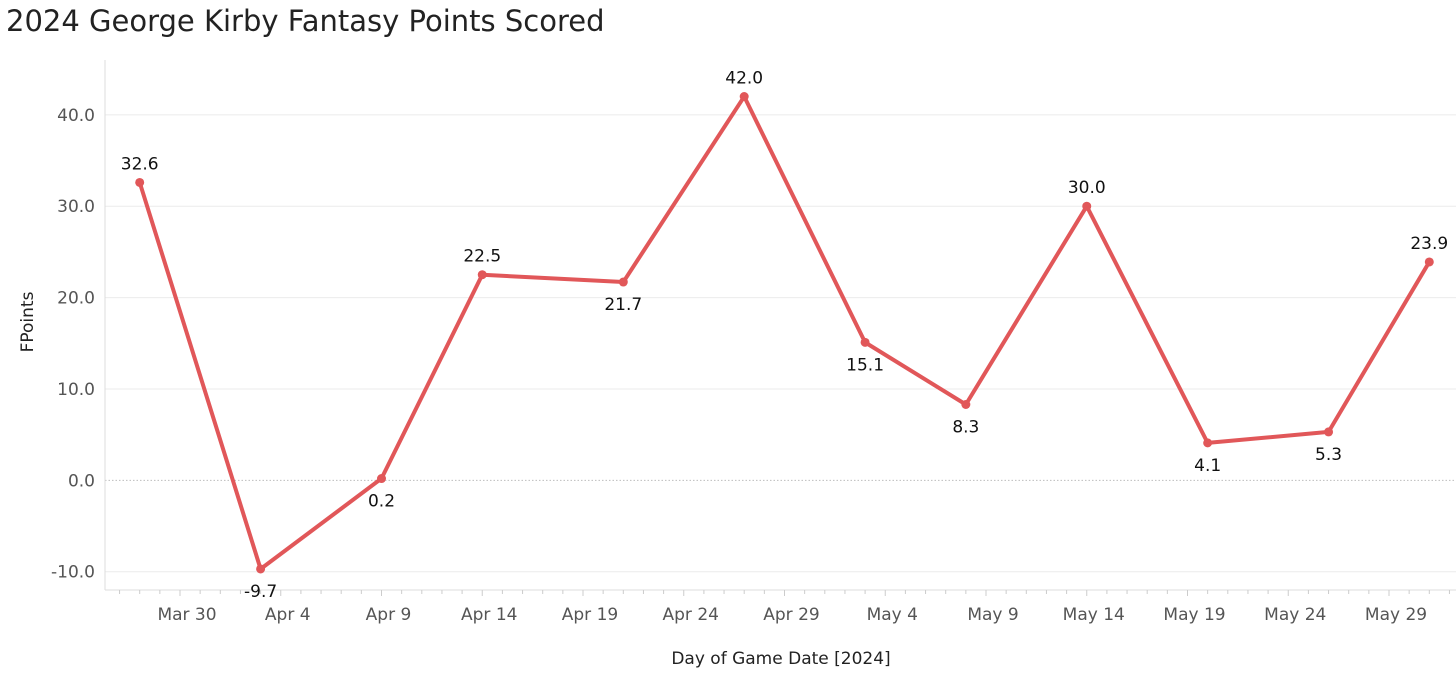 Image resolution: width=1456 pixels, height=683 pixels. What do you see at coordinates (1429, 244) in the screenshot?
I see `data-label: 23.9` at bounding box center [1429, 244].